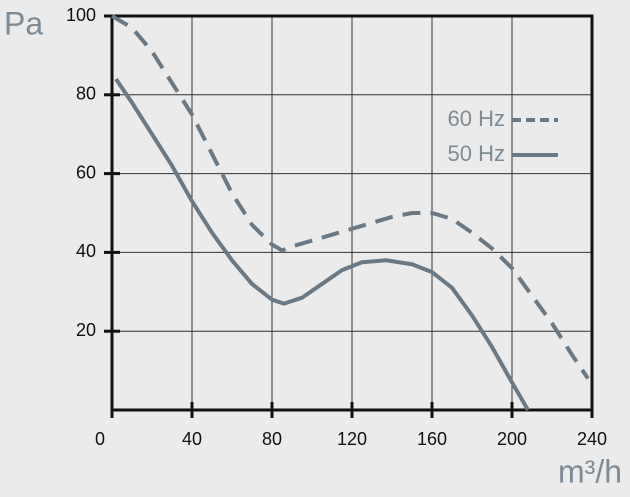 This screenshot has width=630, height=497. Describe the element at coordinates (512, 439) in the screenshot. I see `x-tick-label: 200` at that location.